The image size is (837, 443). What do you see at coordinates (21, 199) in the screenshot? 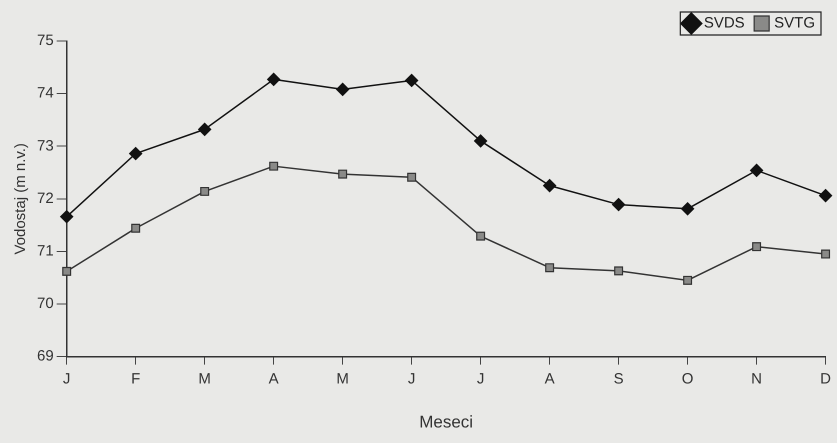
I see `y-axis-title: Vodostaj (m n.v.)` at bounding box center [21, 199].